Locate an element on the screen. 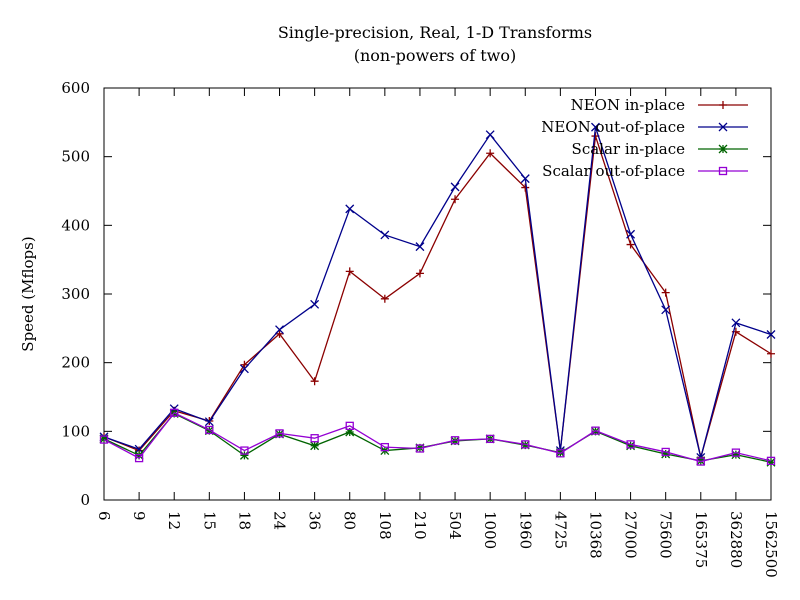 This screenshot has width=800, height=600. x-tick-label: 27000 is located at coordinates (631, 535).